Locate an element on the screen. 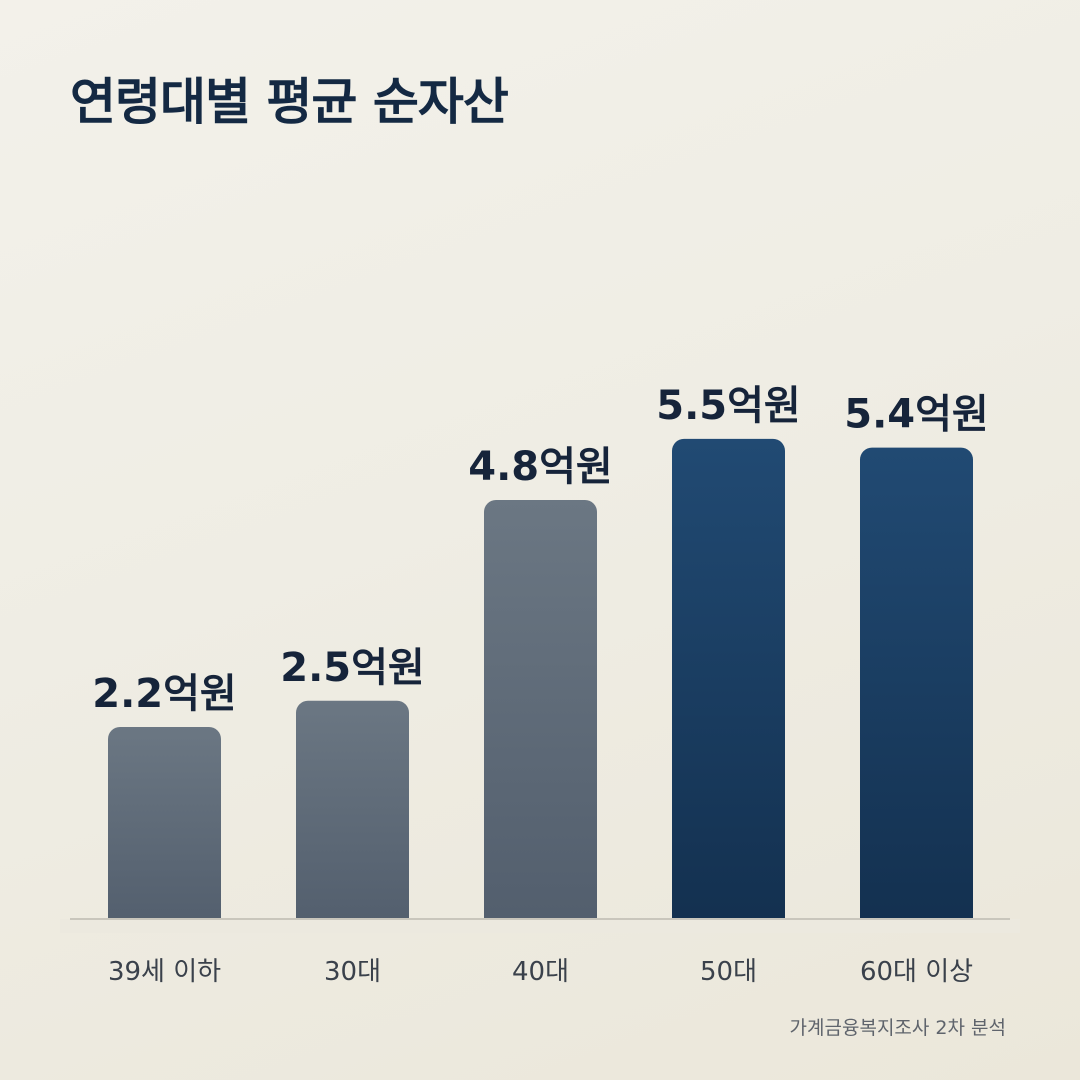 This screenshot has width=1080, height=1080. category-label-2: 30대 is located at coordinates (352, 972).